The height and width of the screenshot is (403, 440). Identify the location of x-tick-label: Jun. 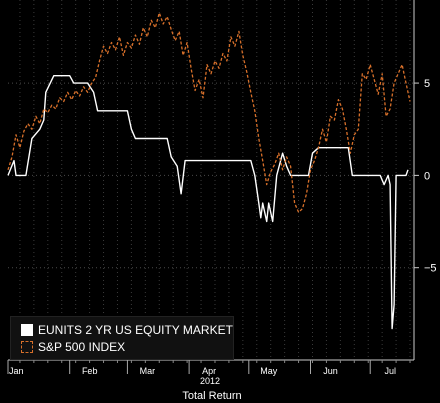
(330, 371).